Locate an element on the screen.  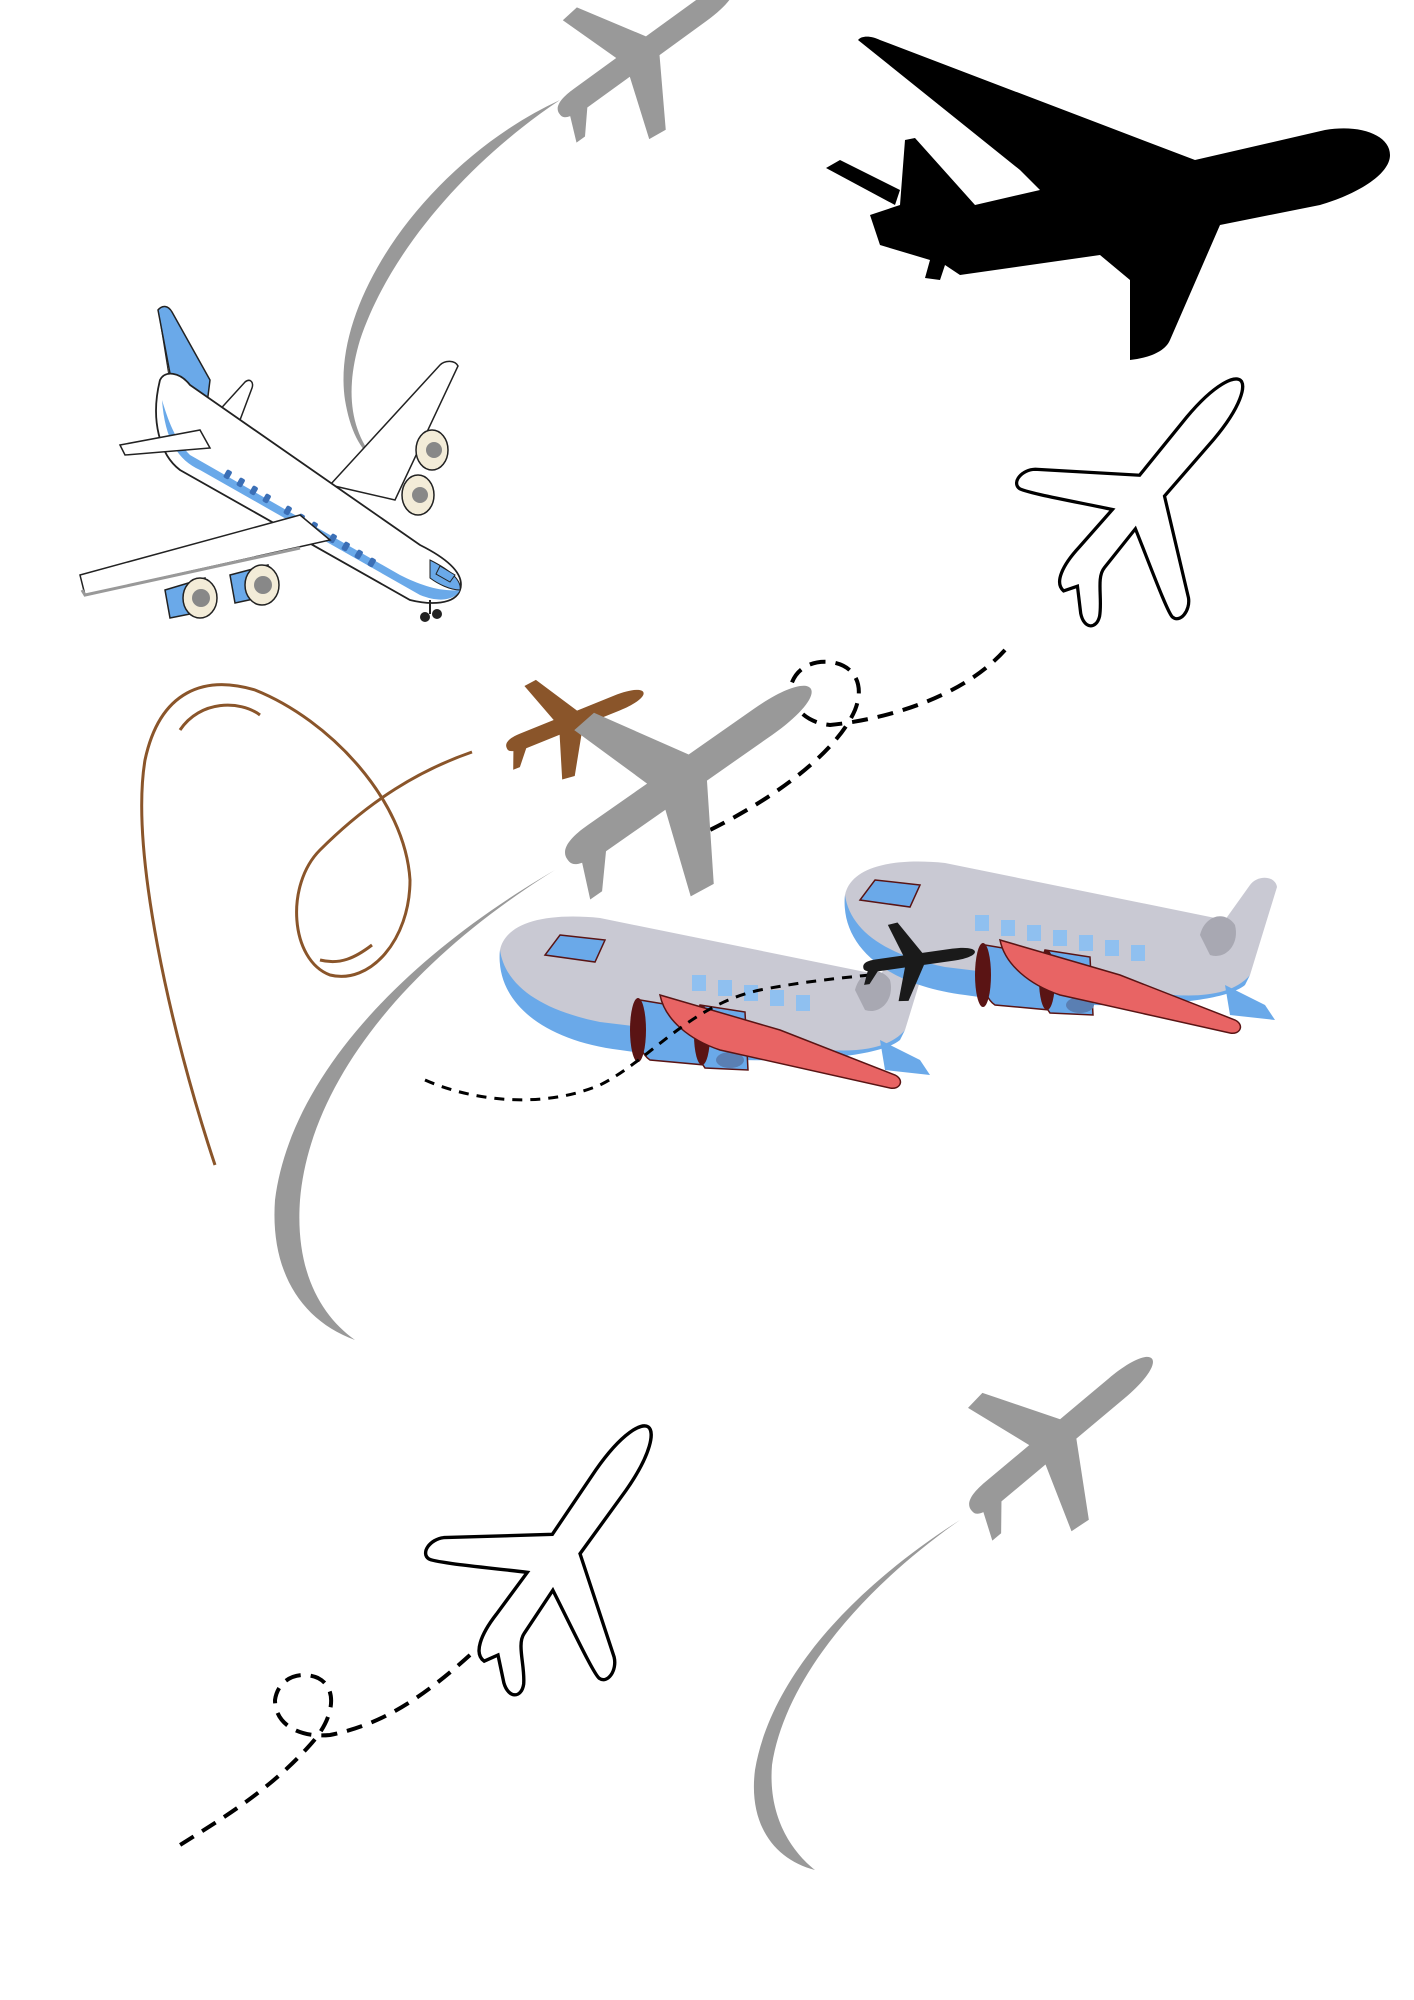
brown-loop-trail is located at coordinates (306, 924).